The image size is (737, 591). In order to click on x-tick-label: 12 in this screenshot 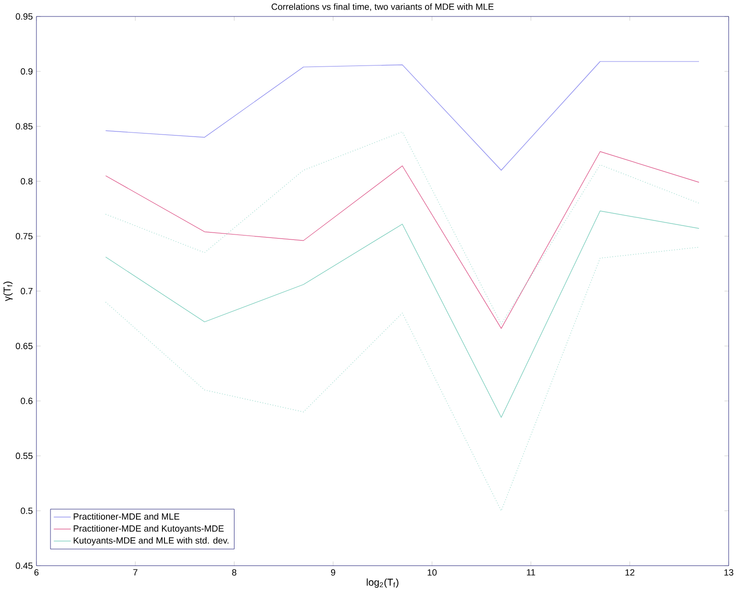, I will do `click(630, 572)`.